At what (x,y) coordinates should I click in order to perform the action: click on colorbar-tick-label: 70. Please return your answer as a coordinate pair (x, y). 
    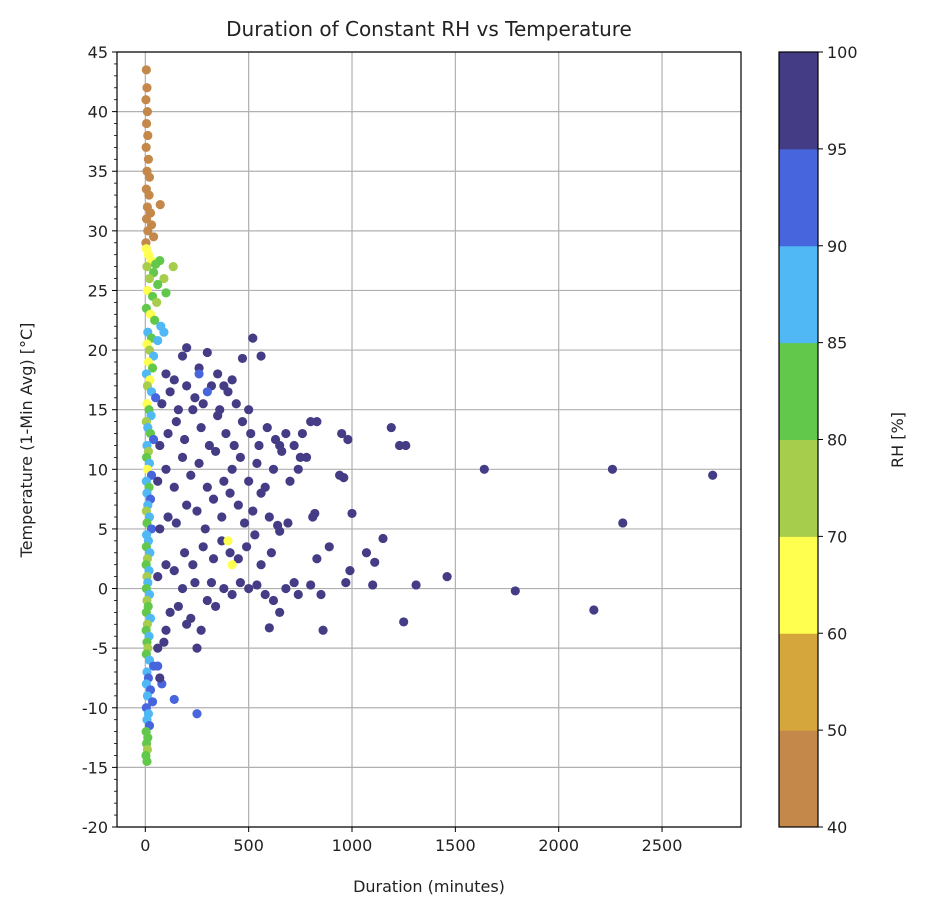
    Looking at the image, I should click on (837, 536).